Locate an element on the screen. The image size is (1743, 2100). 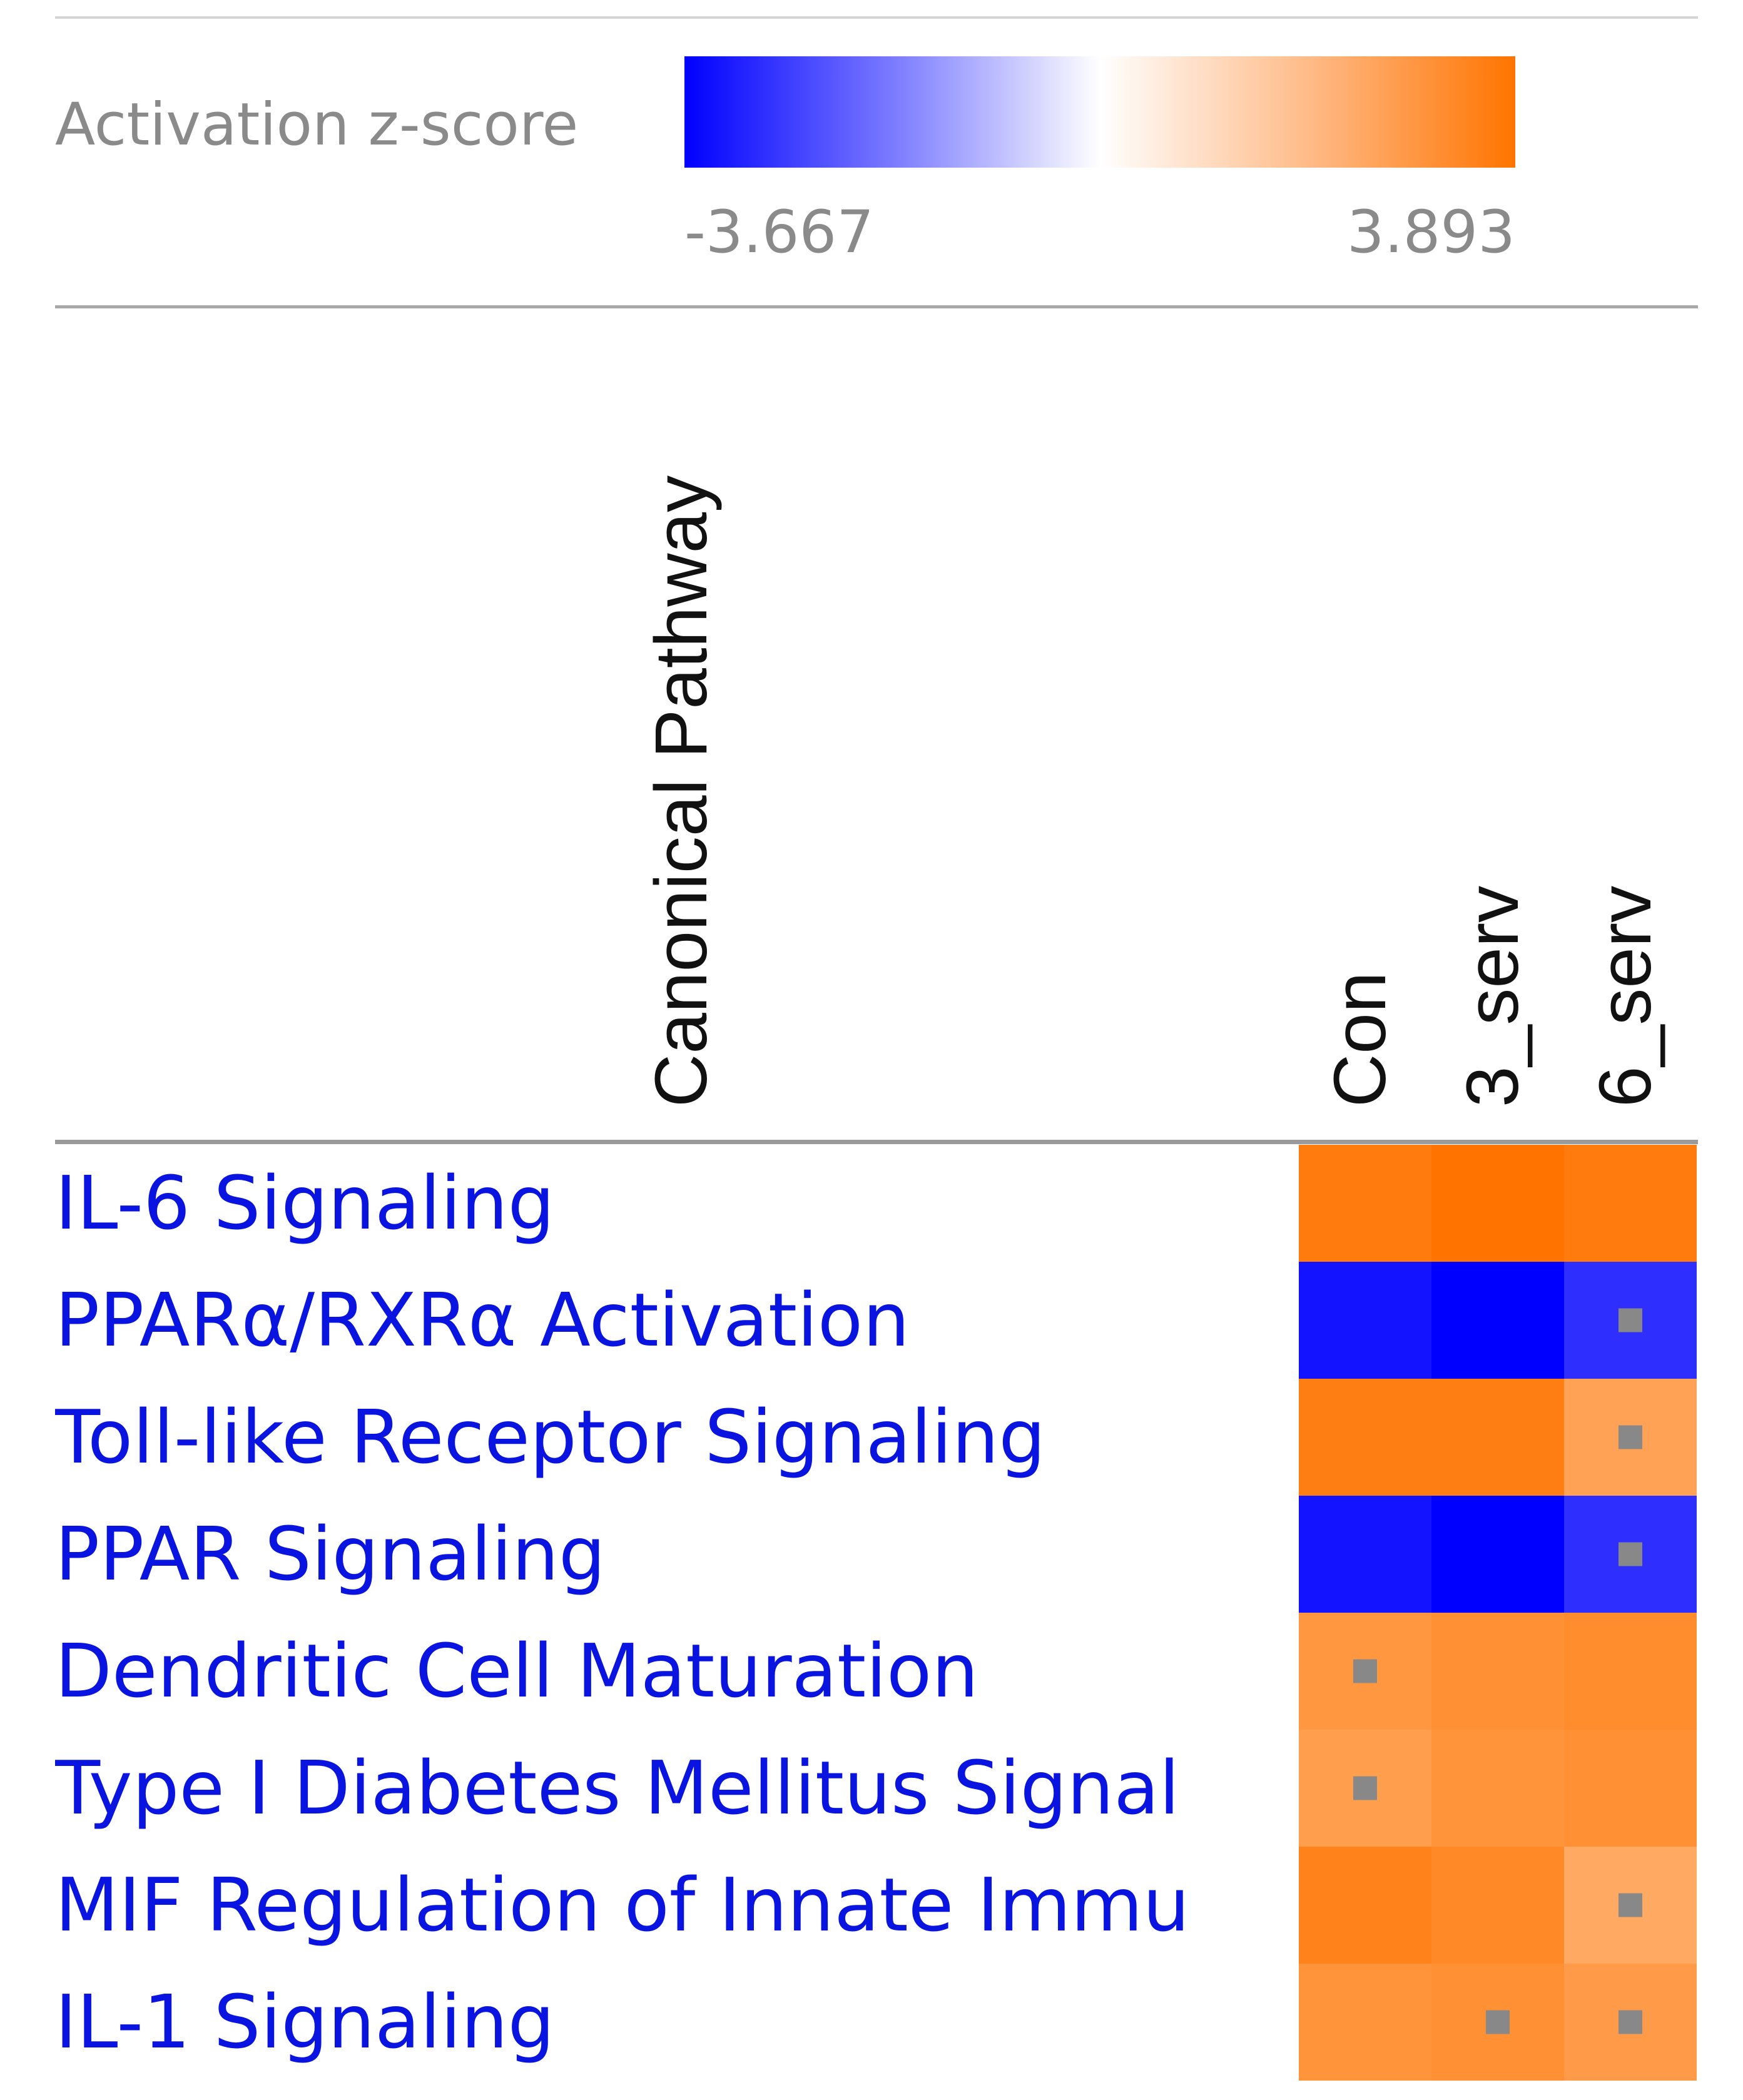
row-label: Toll-like Receptor Signaling is located at coordinates (550, 1437).